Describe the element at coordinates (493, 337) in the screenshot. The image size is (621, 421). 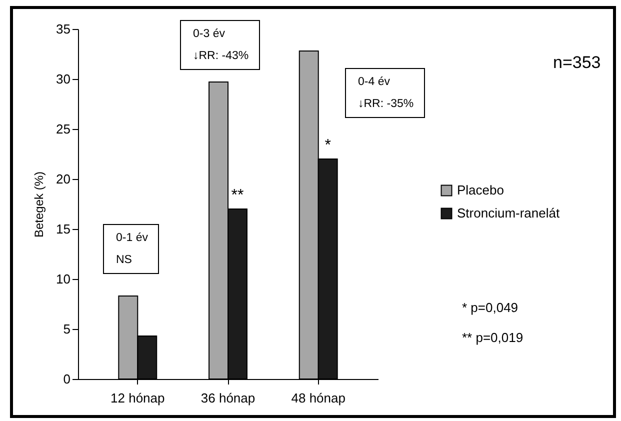
I see `text: ** p=0,019` at that location.